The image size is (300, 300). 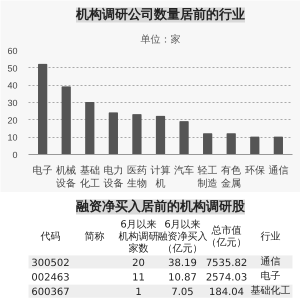 What do you see at coordinates (12, 103) in the screenshot?
I see `y-tick-label: 30` at bounding box center [12, 103].